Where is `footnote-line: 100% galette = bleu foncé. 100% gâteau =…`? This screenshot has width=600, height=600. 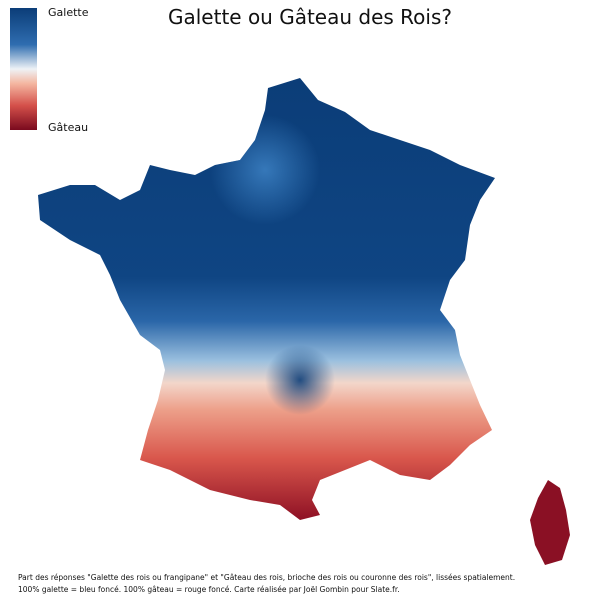
footnote-line: 100% galette = bleu foncé. 100% gâteau =… is located at coordinates (209, 589).